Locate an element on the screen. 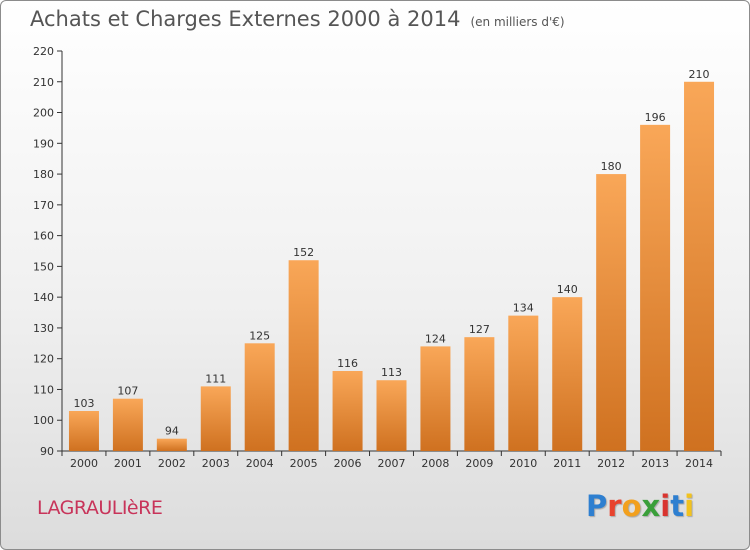 This screenshot has width=750, height=550. data-label: 127 is located at coordinates (479, 329).